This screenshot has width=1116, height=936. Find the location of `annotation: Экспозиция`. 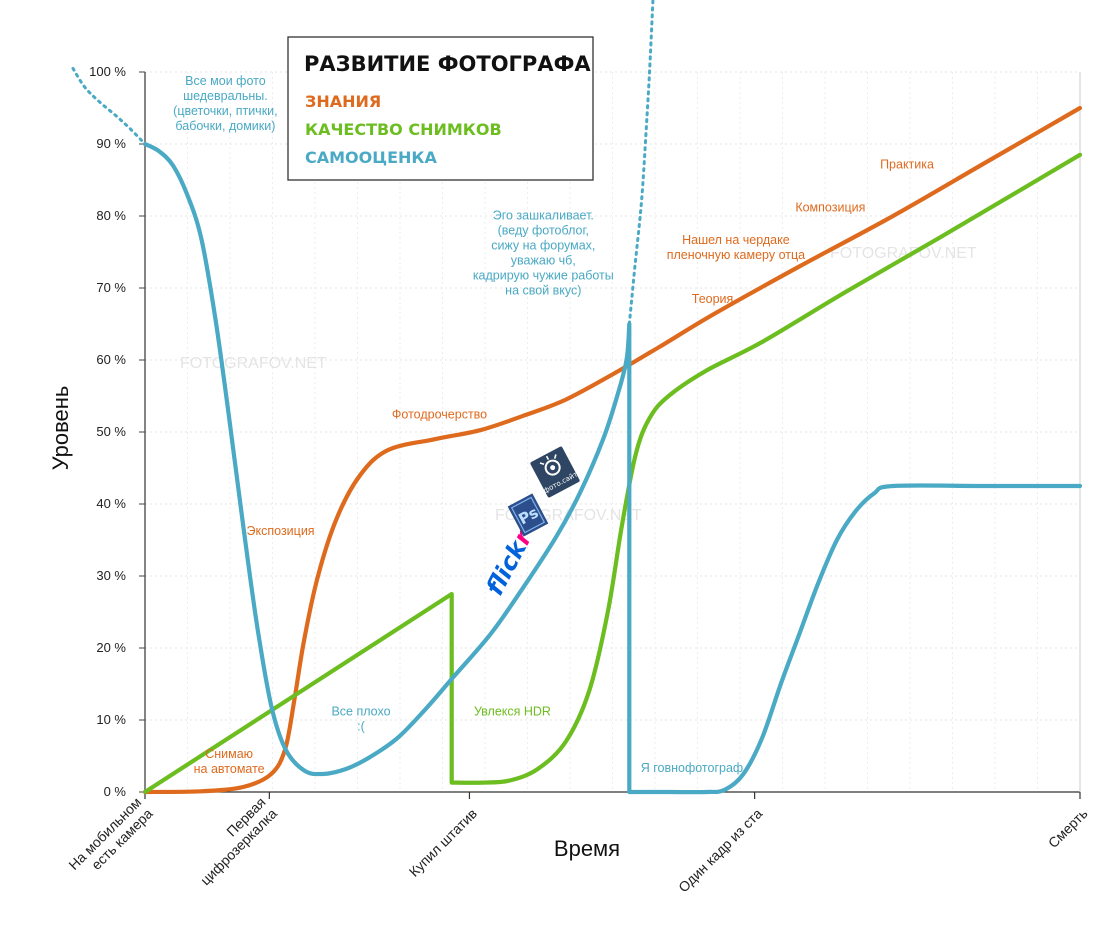

annotation: Экспозиция is located at coordinates (281, 531).